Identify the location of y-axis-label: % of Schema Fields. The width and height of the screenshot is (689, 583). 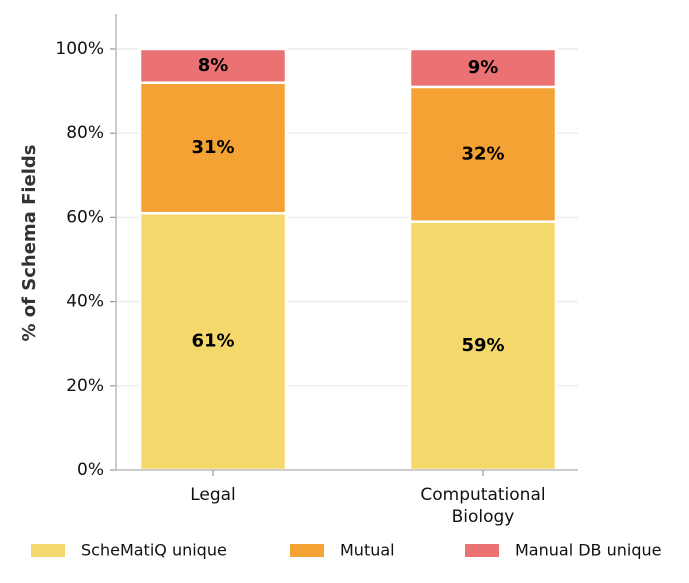
(29, 242).